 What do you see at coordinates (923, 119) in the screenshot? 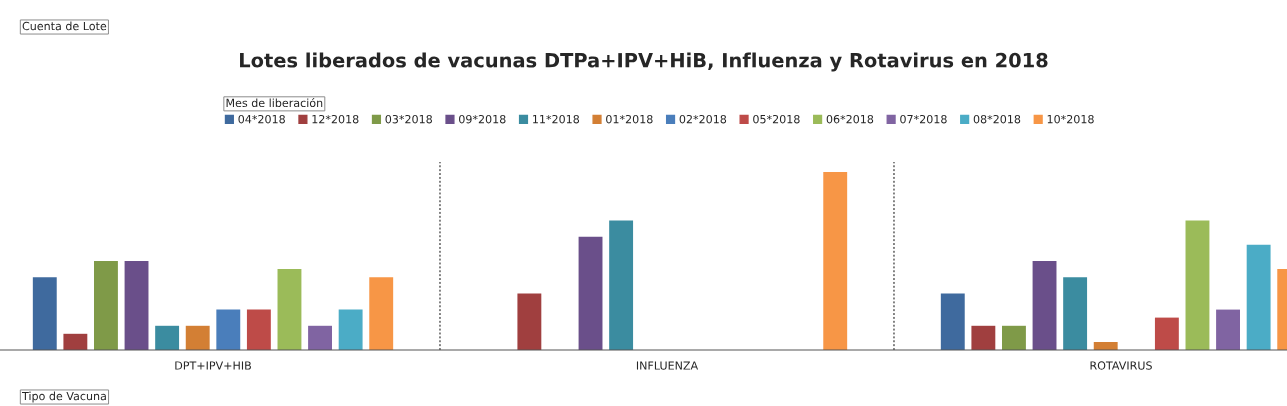
I see `legend-label: 07*2018` at bounding box center [923, 119].